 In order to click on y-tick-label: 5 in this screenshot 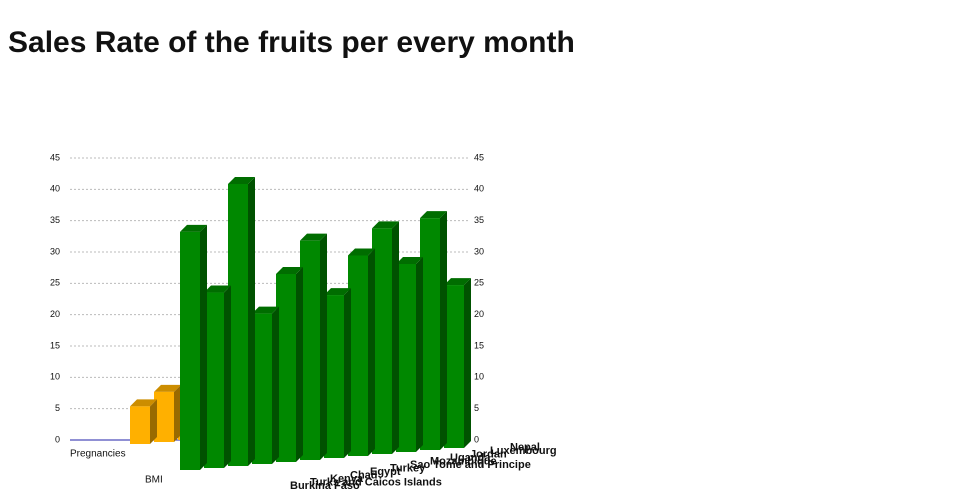, I will do `click(57, 408)`.